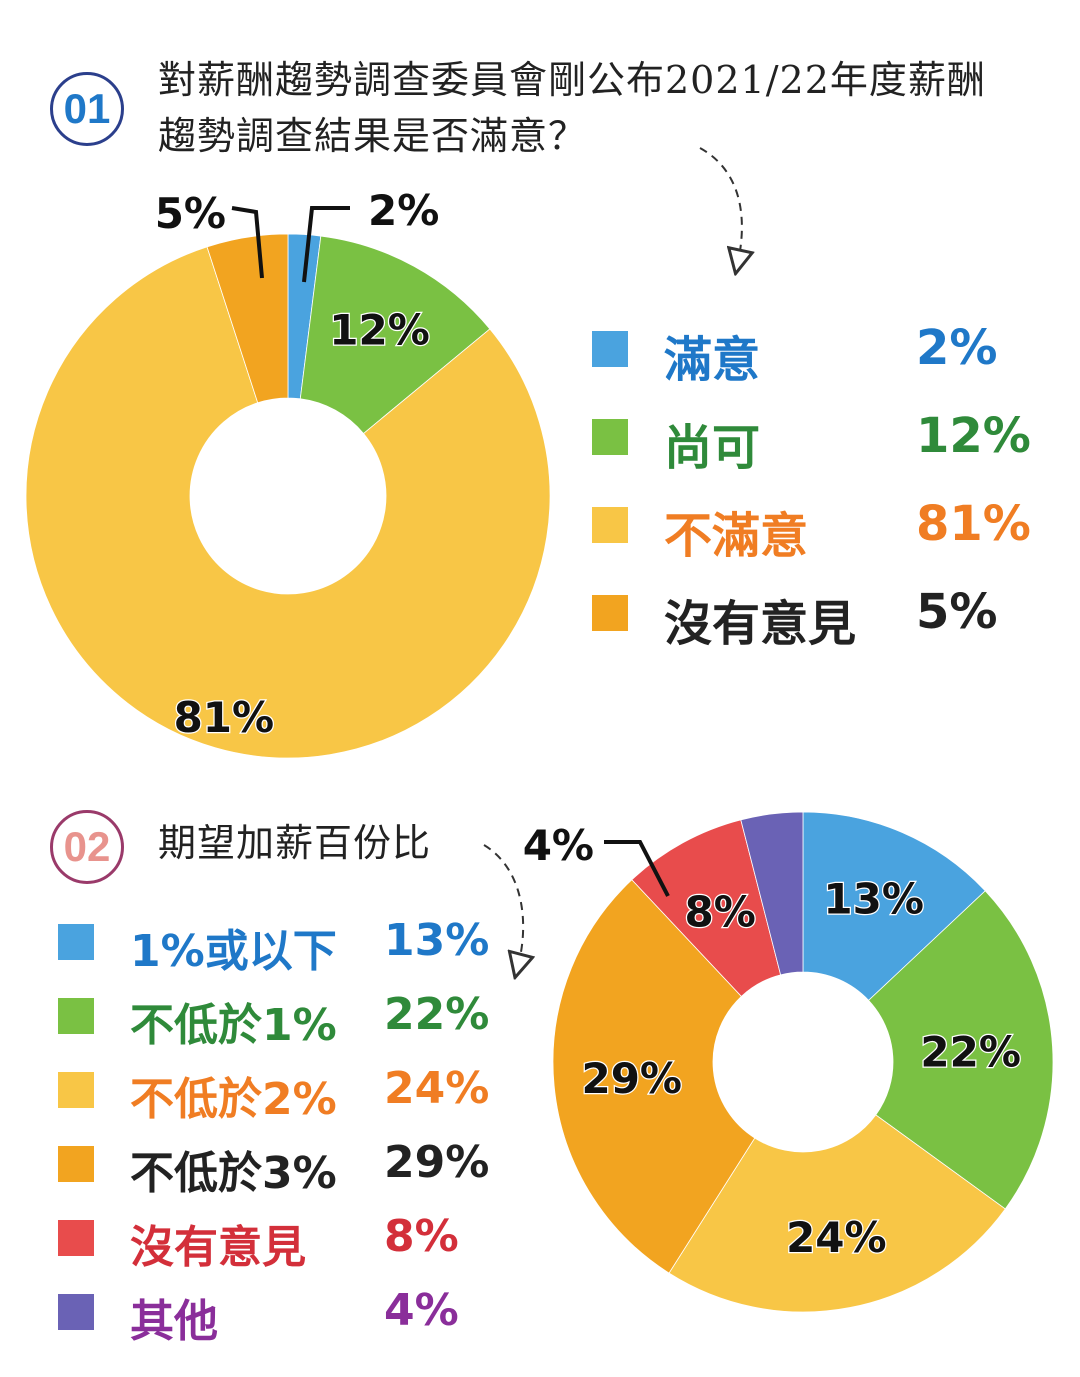 The width and height of the screenshot is (1080, 1377). Describe the element at coordinates (817, 530) in the screenshot. I see `legend-item: 不滿意 81%` at that location.